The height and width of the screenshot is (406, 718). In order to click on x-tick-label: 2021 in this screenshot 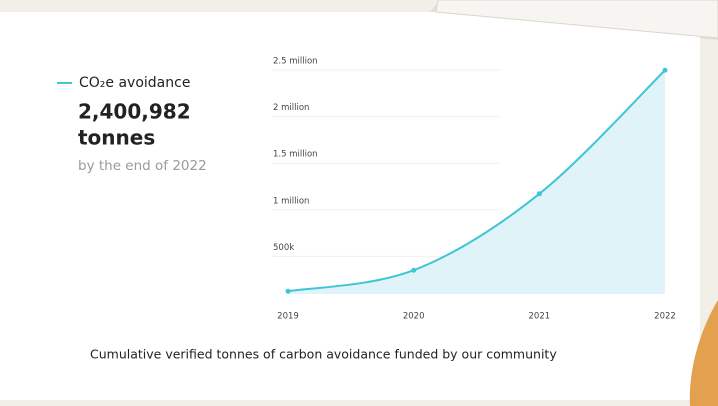, I will do `click(540, 317)`.